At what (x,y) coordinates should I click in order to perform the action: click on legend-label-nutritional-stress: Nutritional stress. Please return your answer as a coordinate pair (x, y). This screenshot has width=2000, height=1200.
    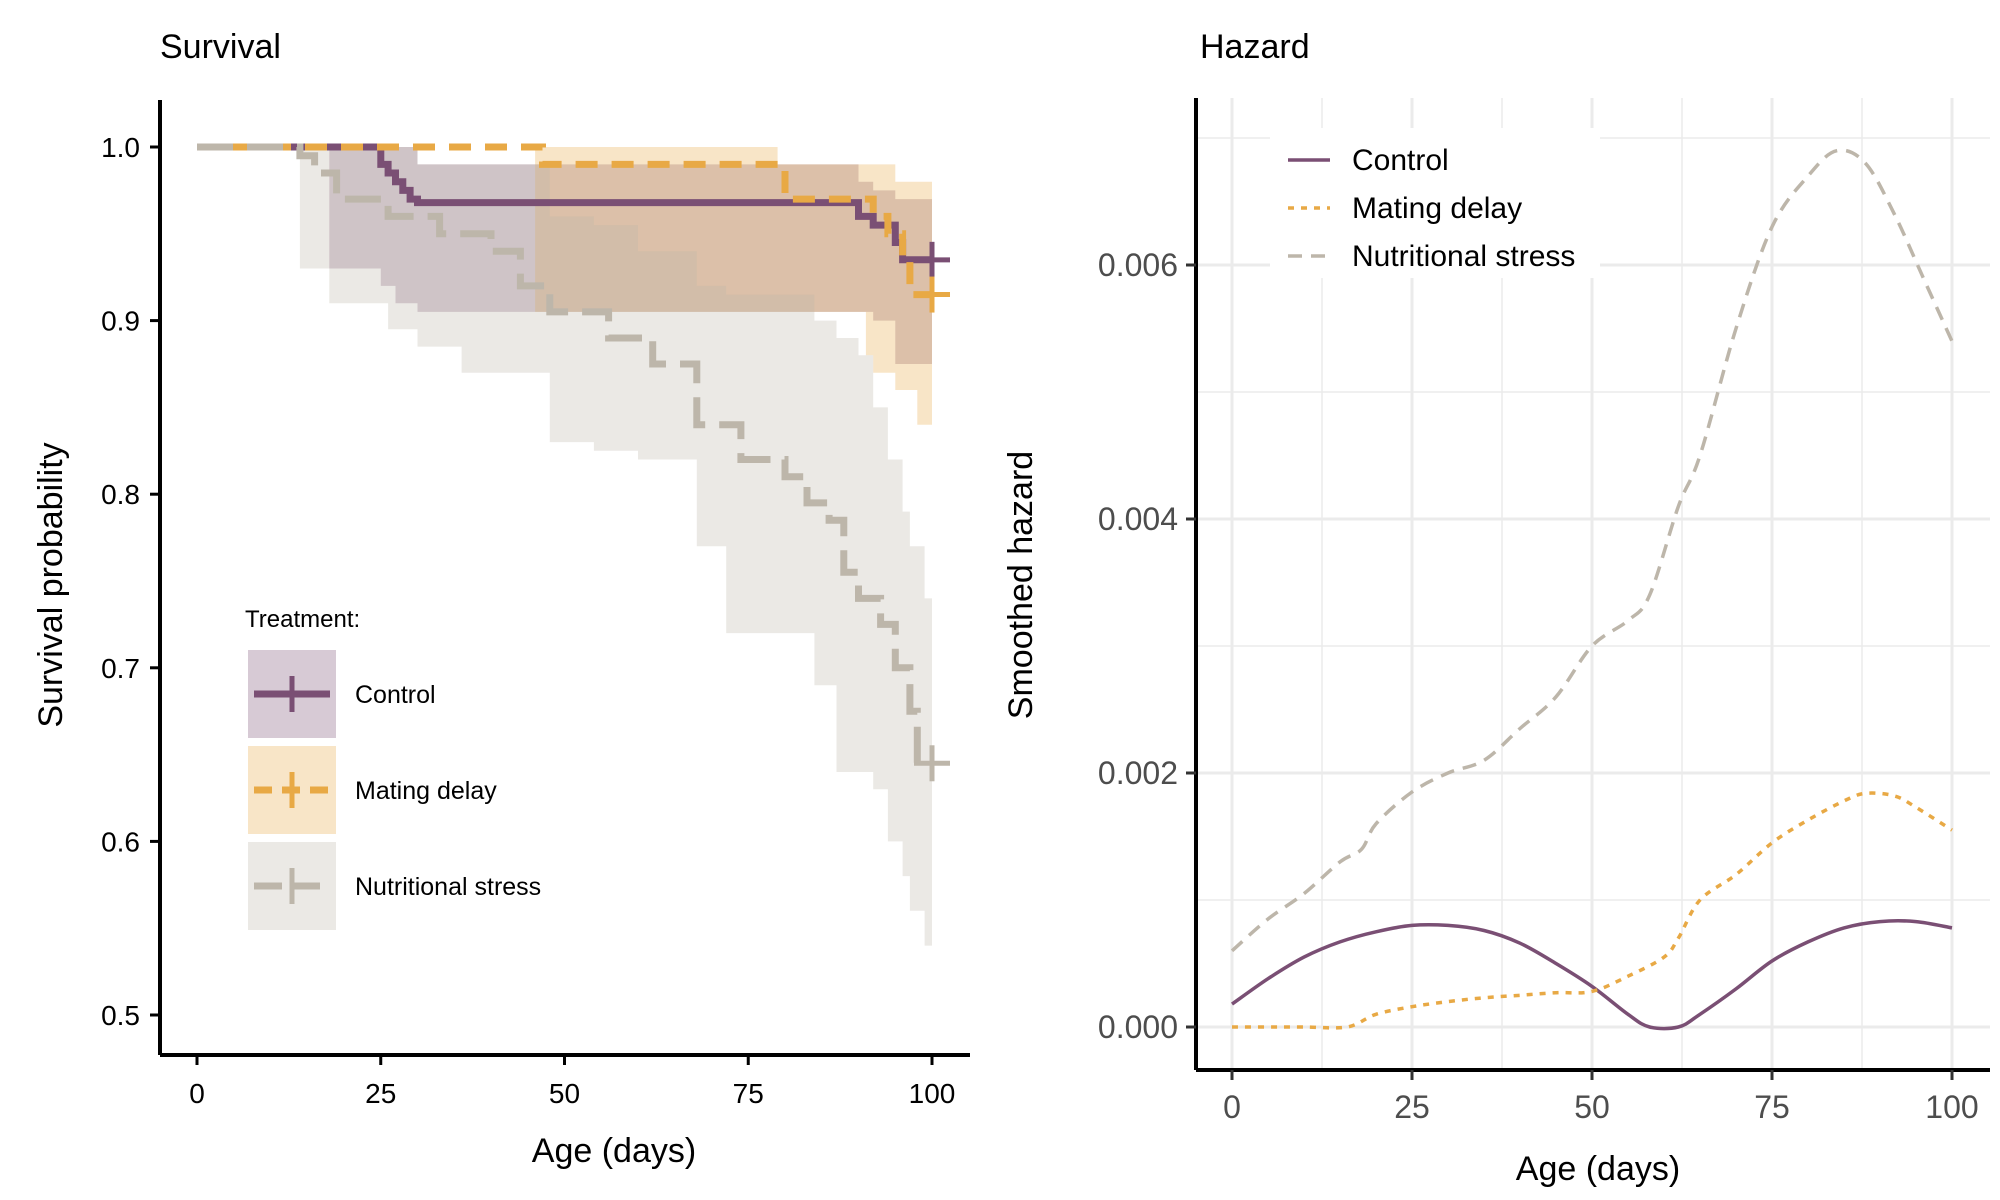
    Looking at the image, I should click on (448, 887).